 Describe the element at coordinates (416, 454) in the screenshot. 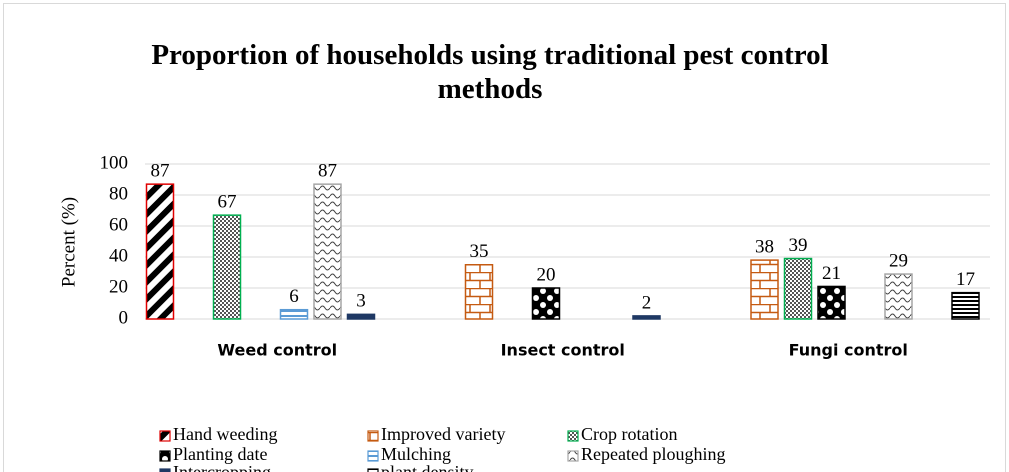

I see `legend-label: Mulching` at that location.